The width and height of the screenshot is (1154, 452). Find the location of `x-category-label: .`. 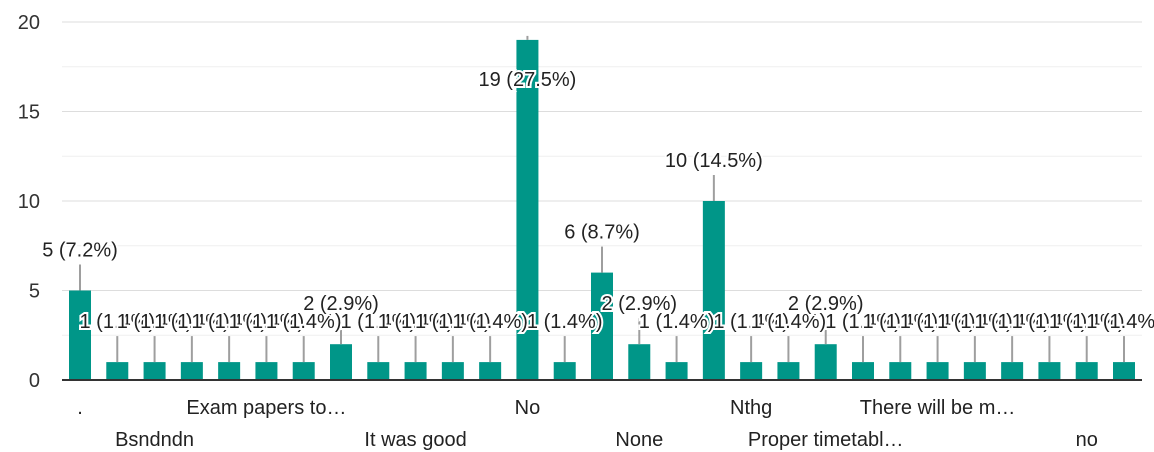

x-category-label: . is located at coordinates (80, 408).